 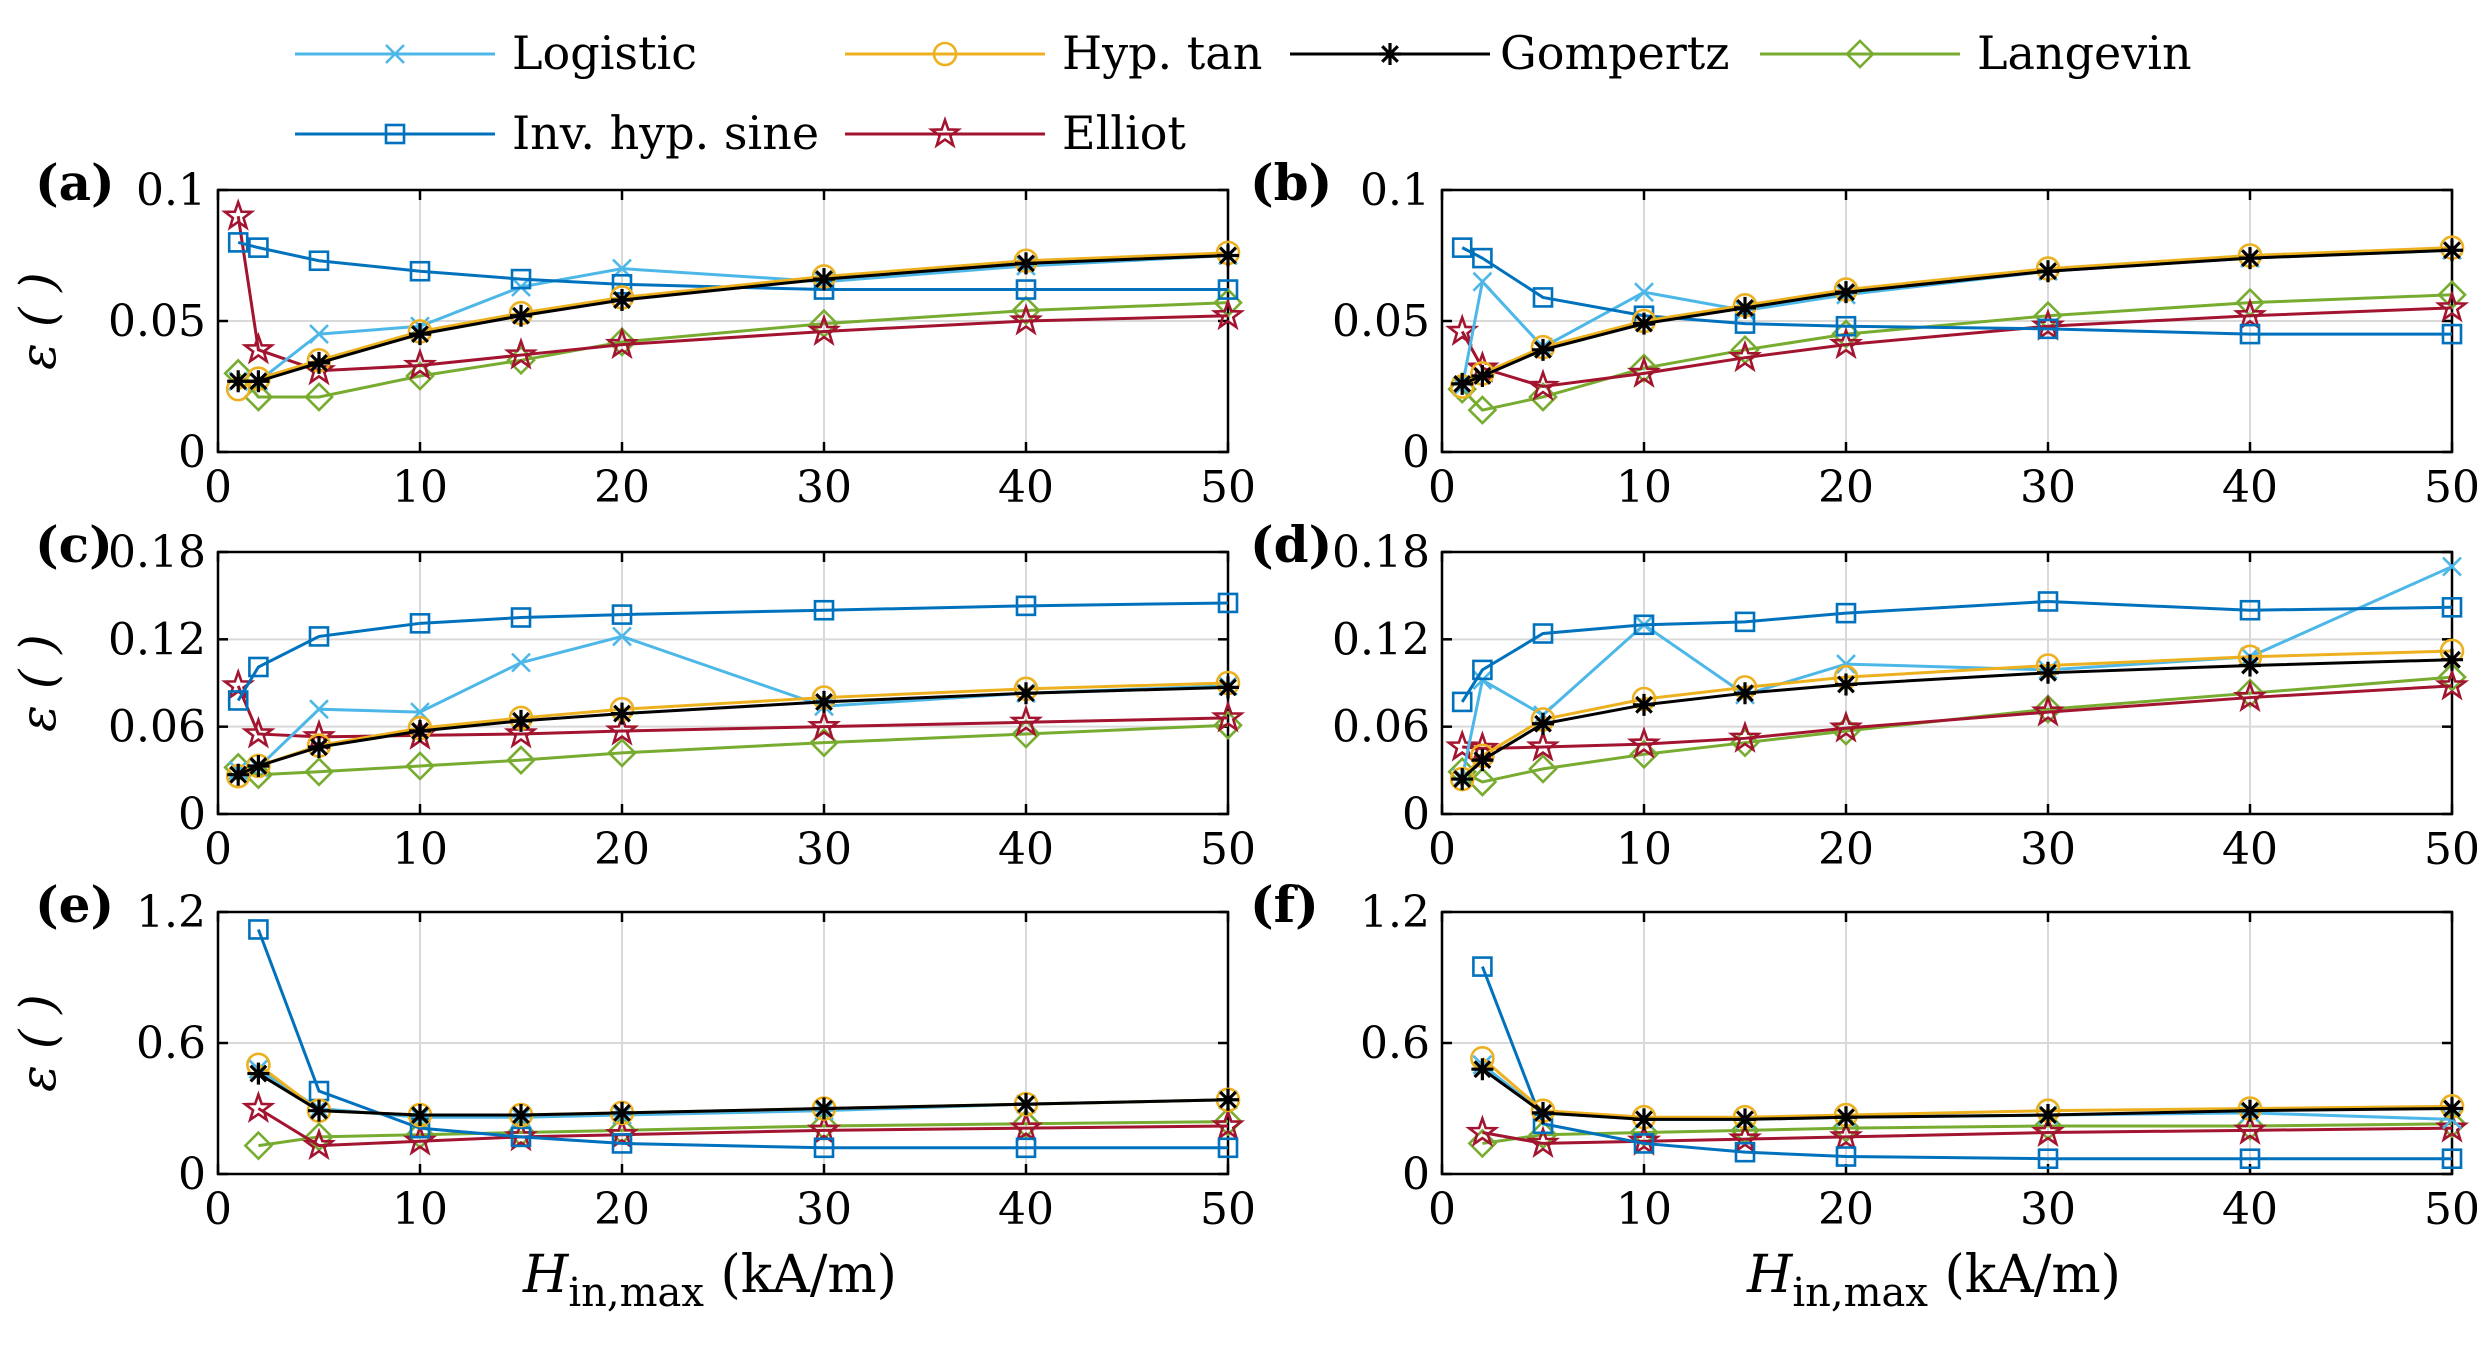 I want to click on y-tick-label: 0.1, so click(x=1395, y=190).